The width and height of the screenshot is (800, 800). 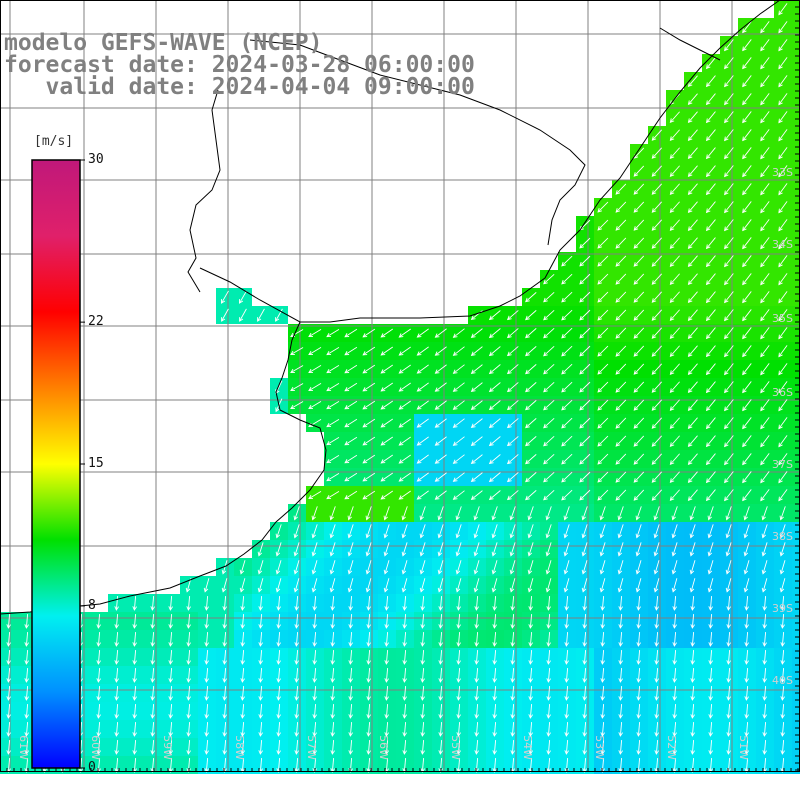 What do you see at coordinates (599, 747) in the screenshot?
I see `longitude-label: 53W` at bounding box center [599, 747].